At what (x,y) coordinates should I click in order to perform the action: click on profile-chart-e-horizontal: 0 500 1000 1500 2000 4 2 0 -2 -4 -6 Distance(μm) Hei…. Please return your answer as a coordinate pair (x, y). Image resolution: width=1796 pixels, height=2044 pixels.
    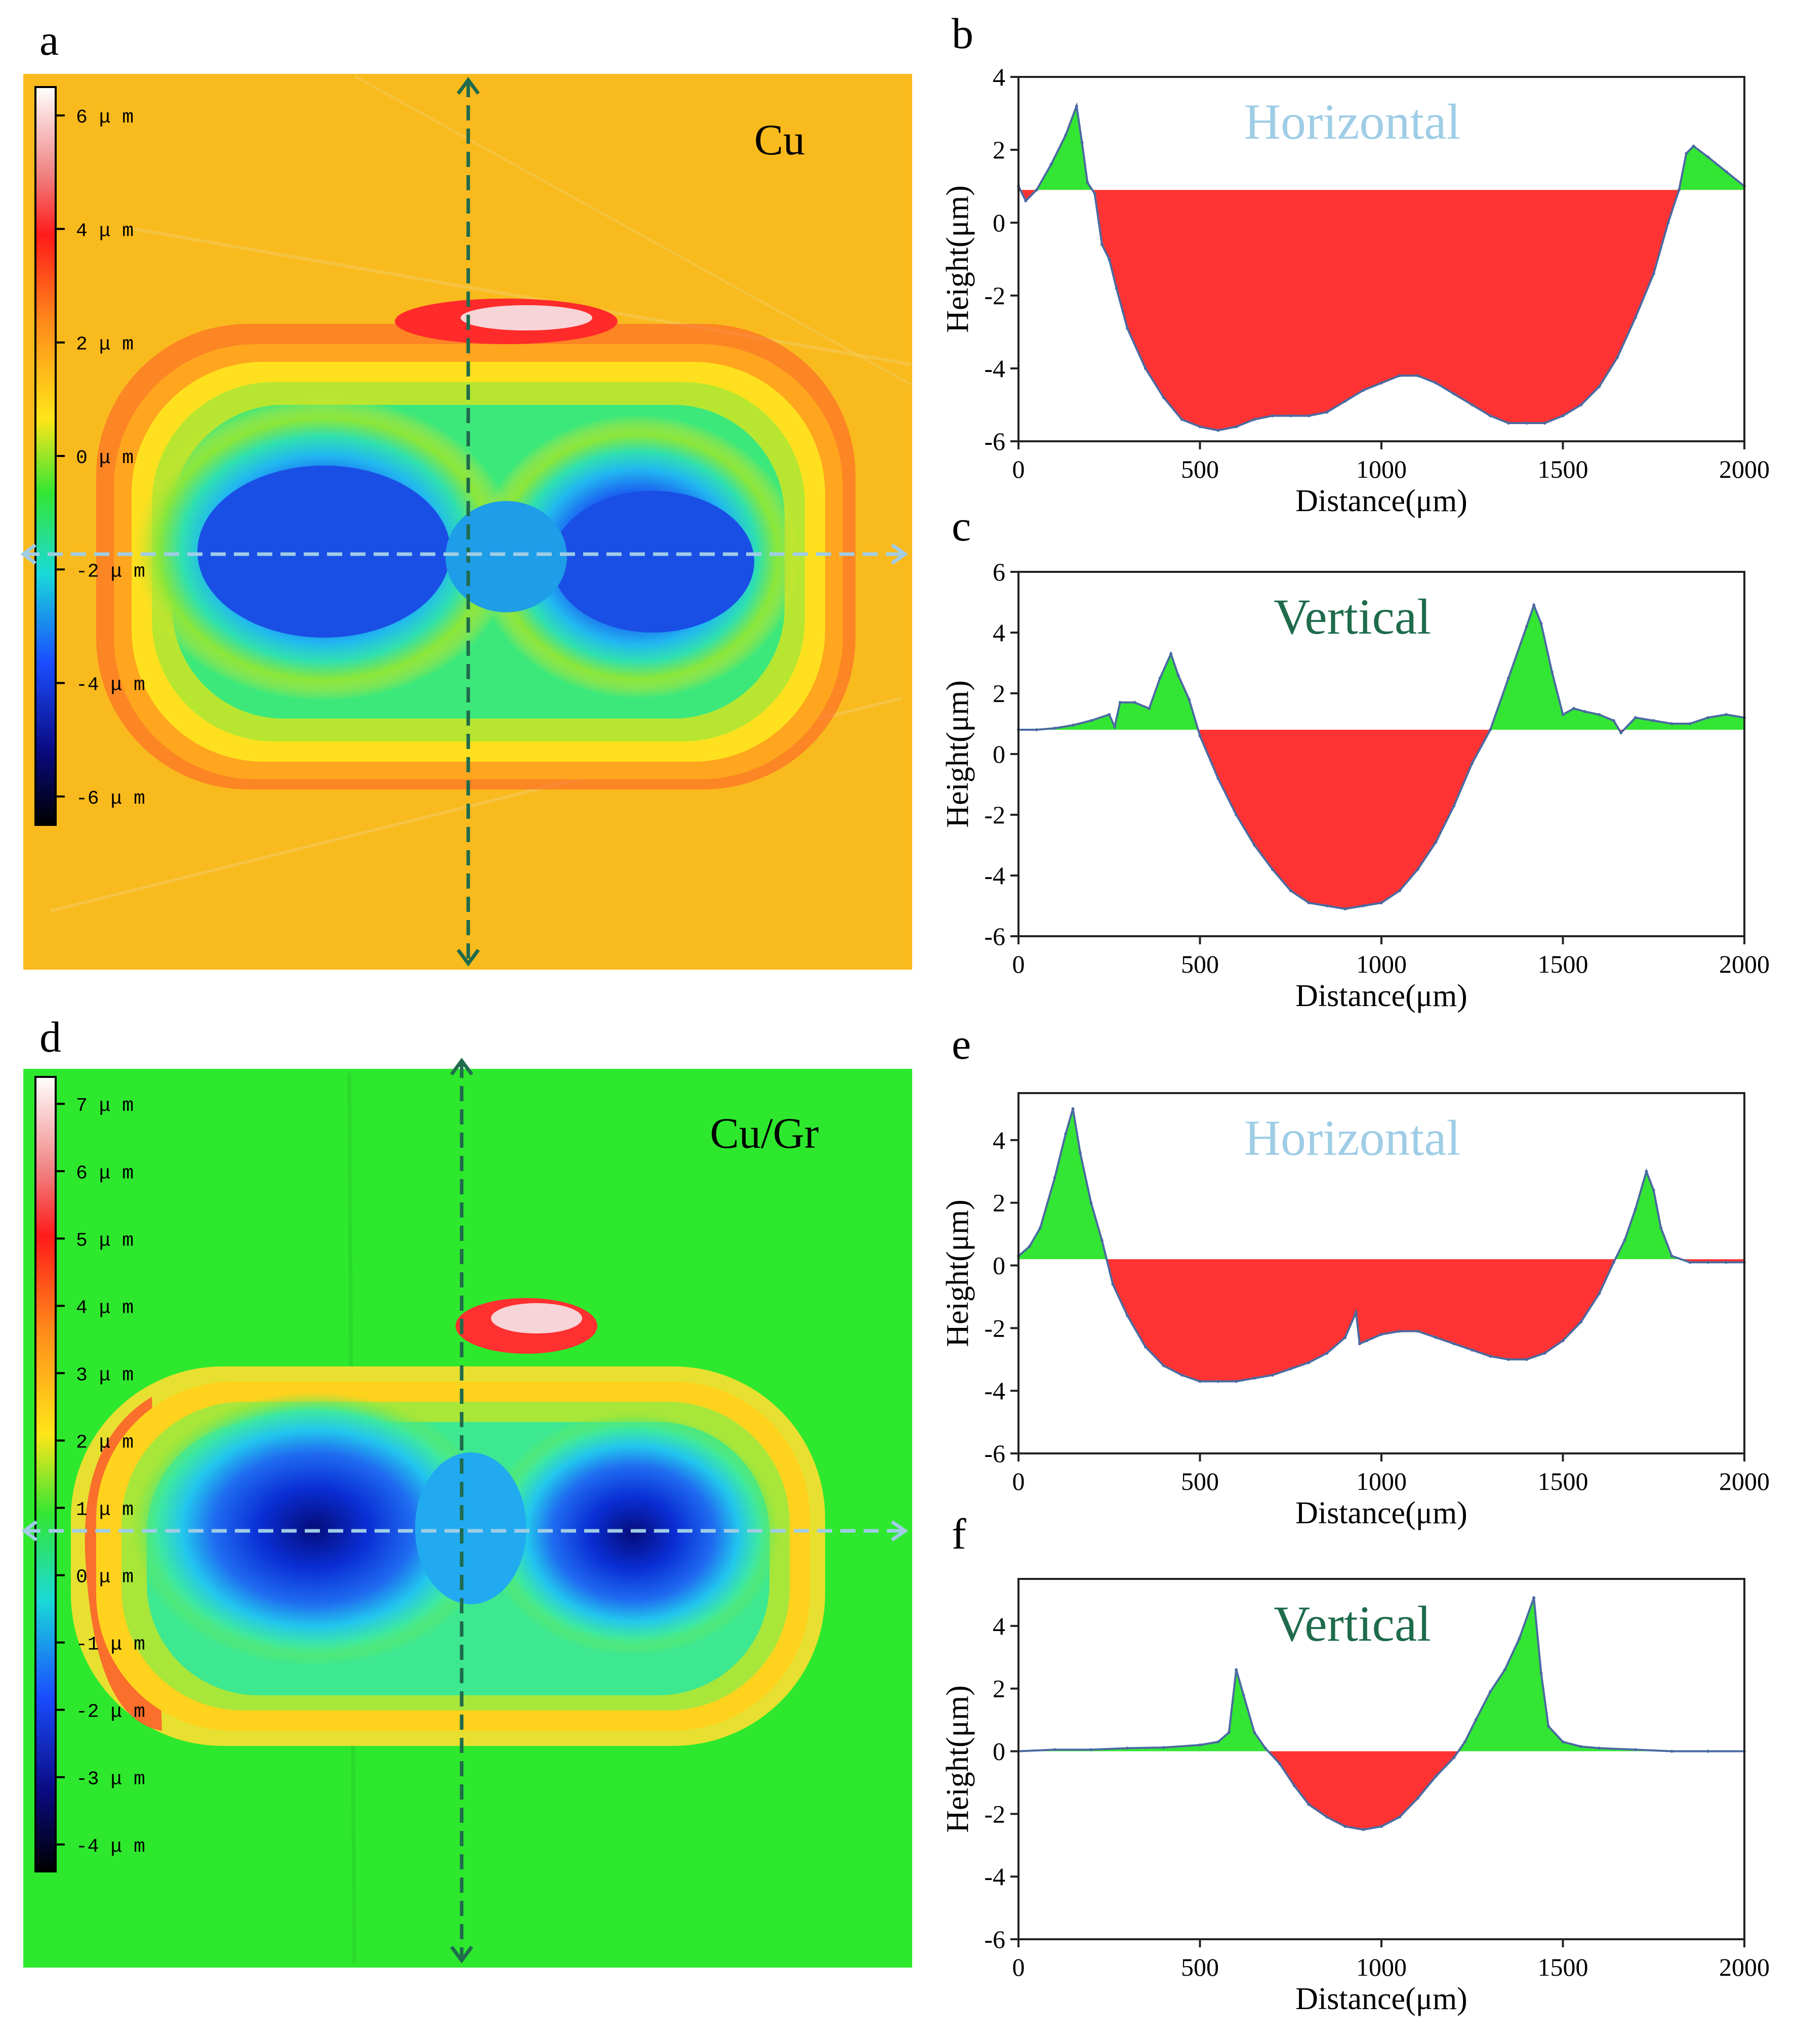
    Looking at the image, I should click on (1355, 1311).